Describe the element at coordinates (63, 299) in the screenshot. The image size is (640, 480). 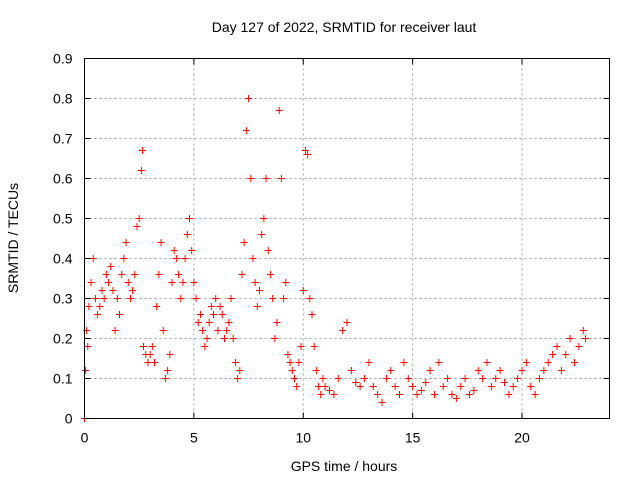
I see `y-tick-label: 0.3` at that location.